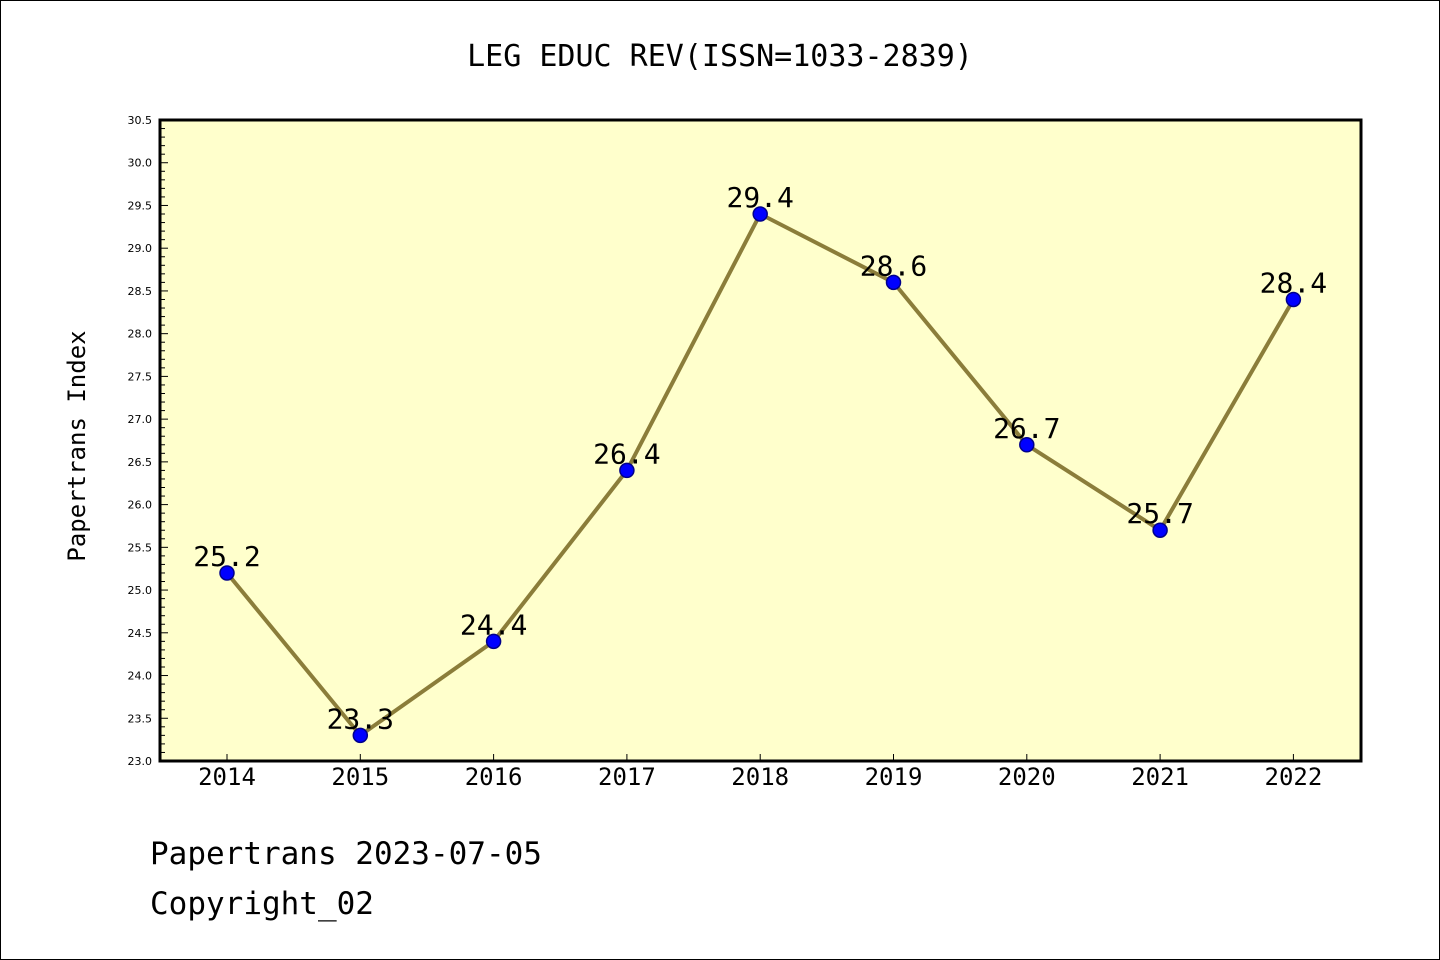 The width and height of the screenshot is (1440, 960). What do you see at coordinates (760, 777) in the screenshot?
I see `x-tick-label: 2018` at bounding box center [760, 777].